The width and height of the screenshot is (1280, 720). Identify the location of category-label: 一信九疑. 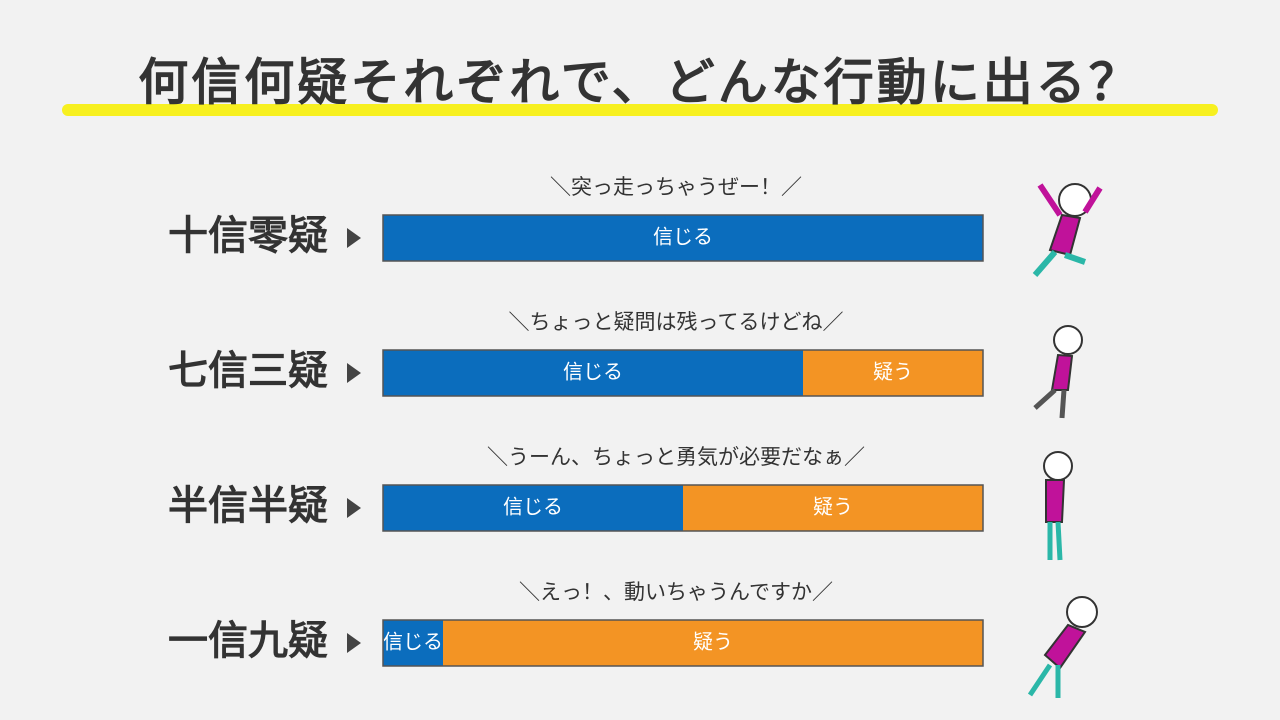
(248, 641).